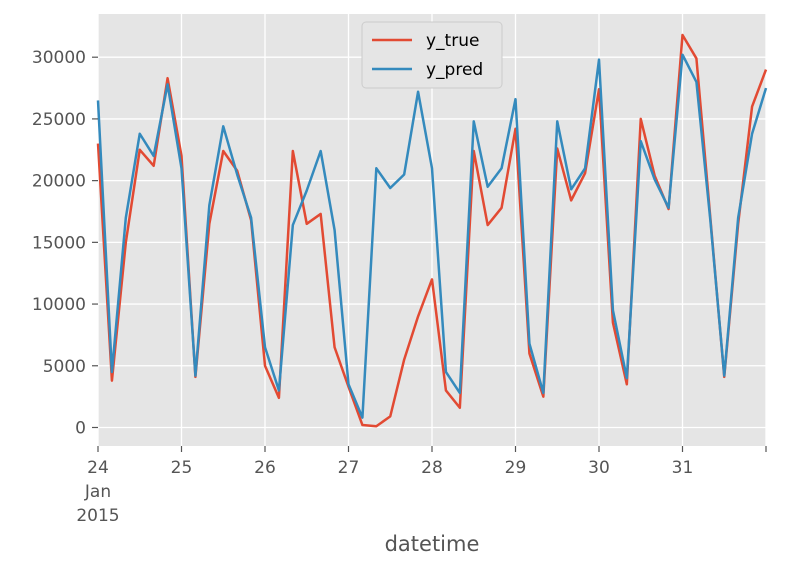 The image size is (800, 580). Describe the element at coordinates (599, 468) in the screenshot. I see `x-tick-label: 30` at that location.